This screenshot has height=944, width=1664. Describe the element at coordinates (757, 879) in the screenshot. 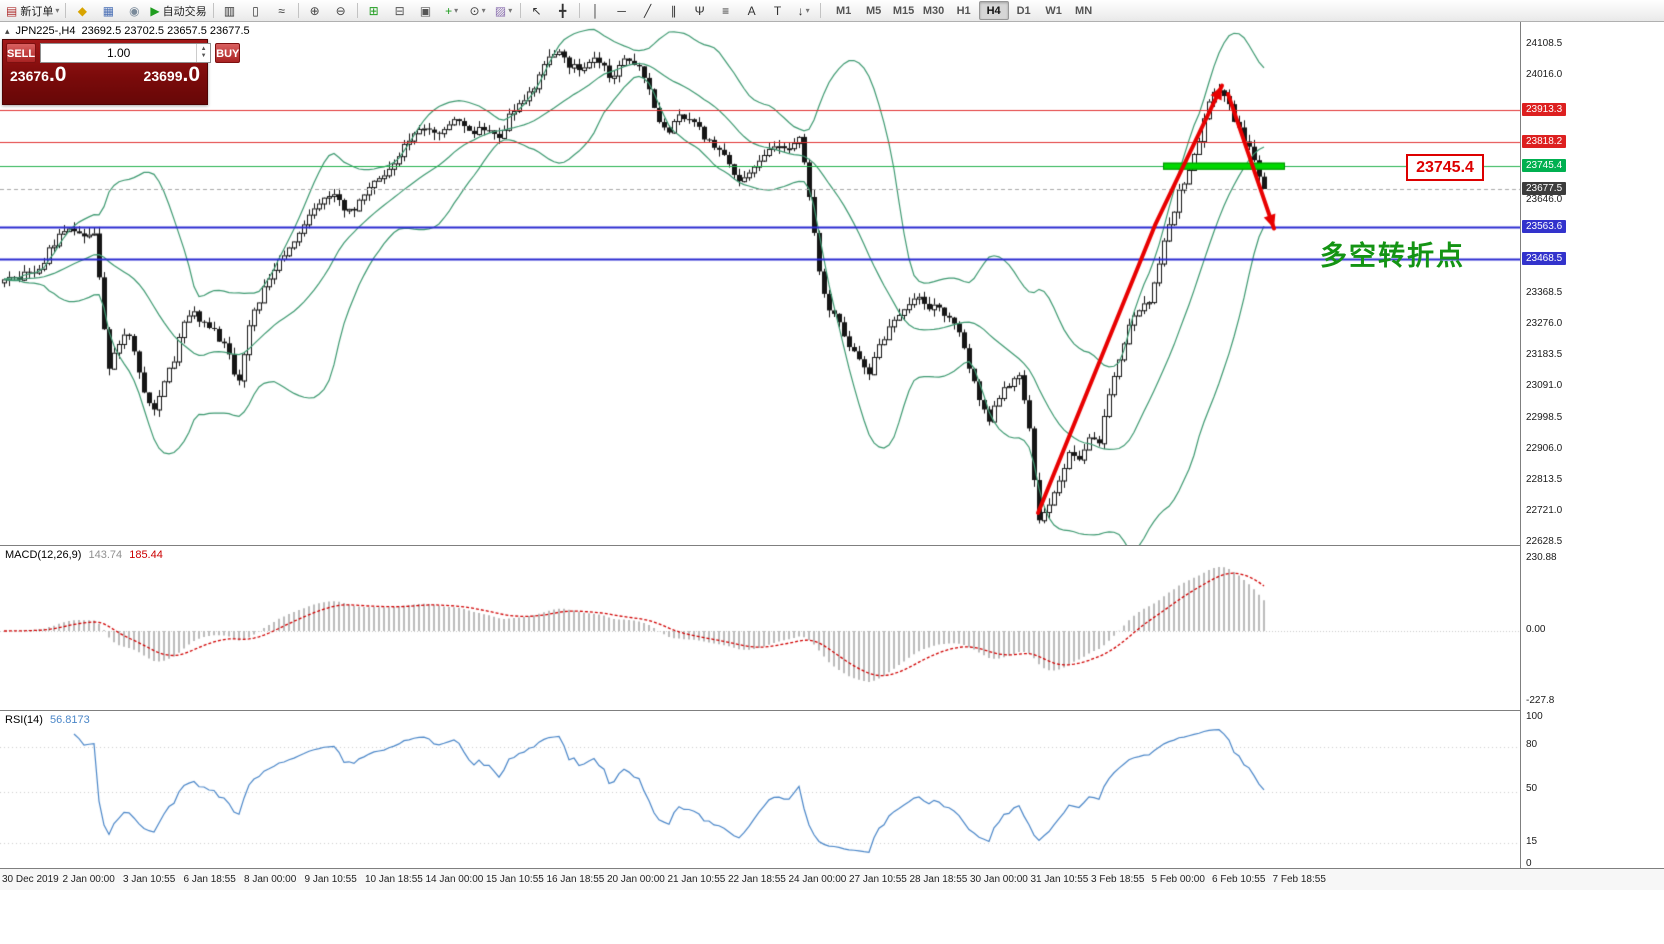

I see `time-label: 22 Jan 18:55` at that location.